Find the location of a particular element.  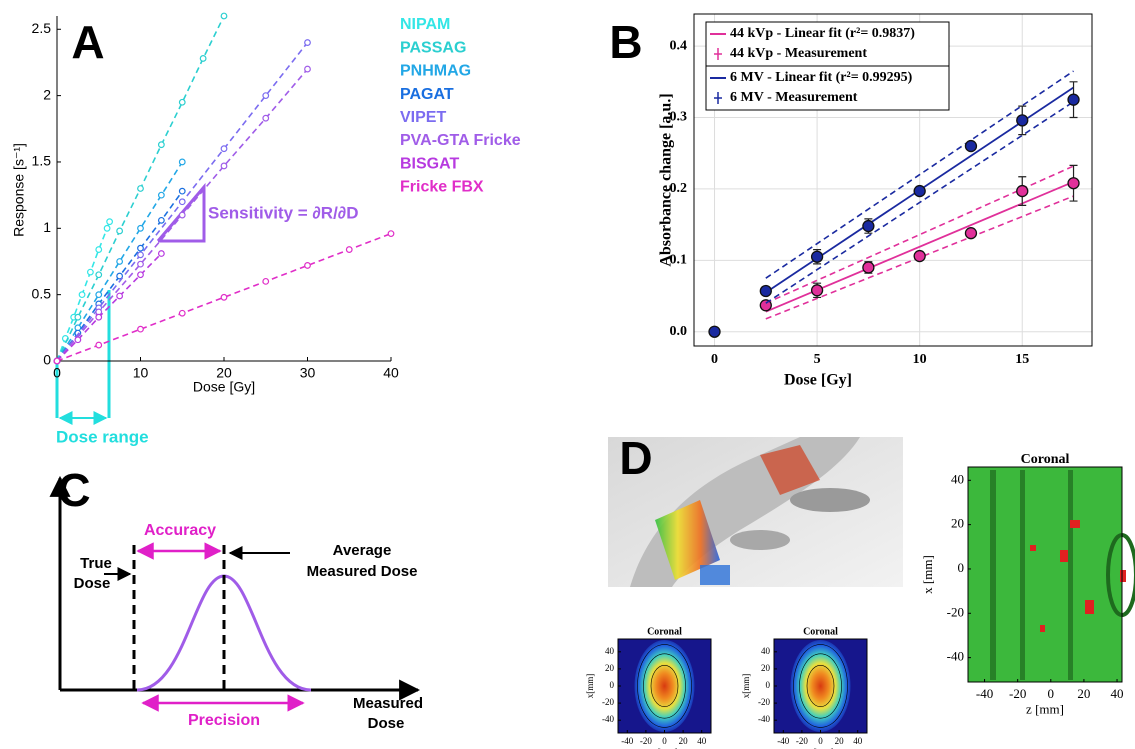

average-dose-label: Measured Dose is located at coordinates (362, 571).